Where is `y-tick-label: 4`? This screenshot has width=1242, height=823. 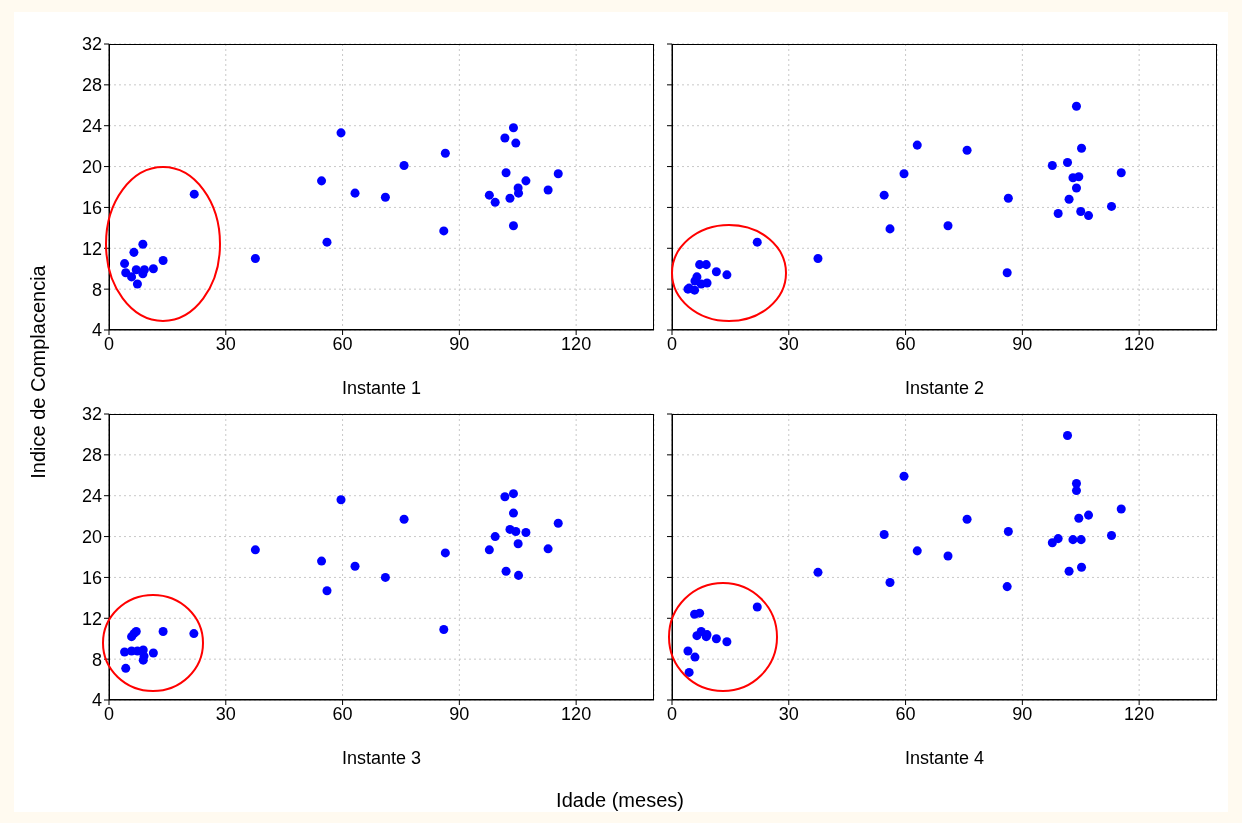 y-tick-label: 4 is located at coordinates (96, 700).